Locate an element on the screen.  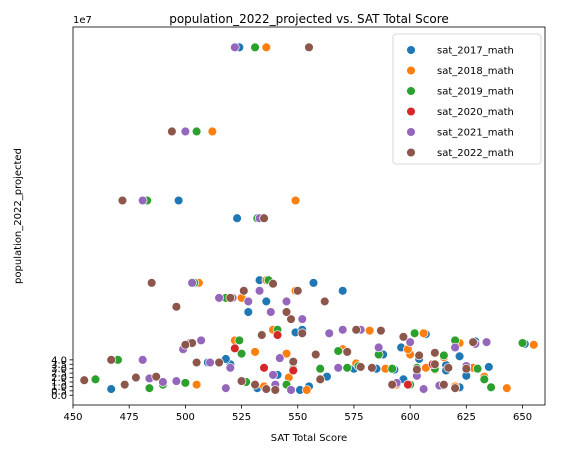
y-tick-label: 0.5 is located at coordinates (59, 391).